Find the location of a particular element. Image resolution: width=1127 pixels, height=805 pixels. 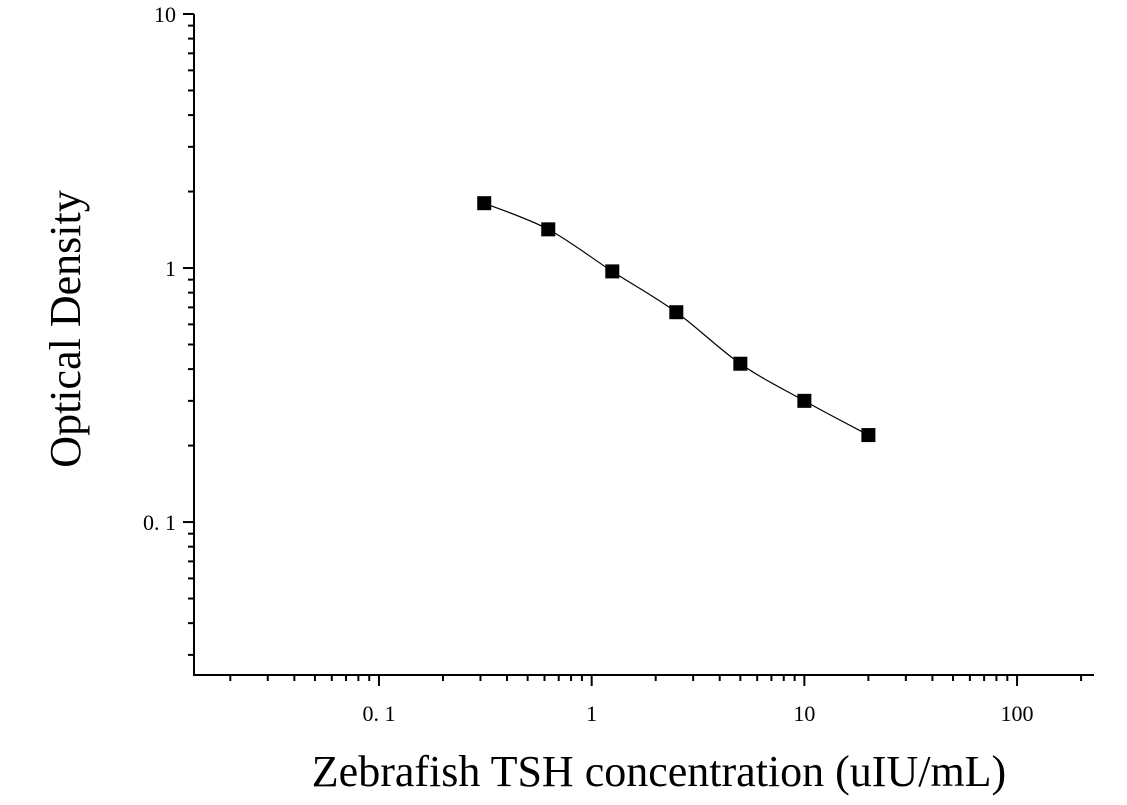

data-points is located at coordinates (676, 319).